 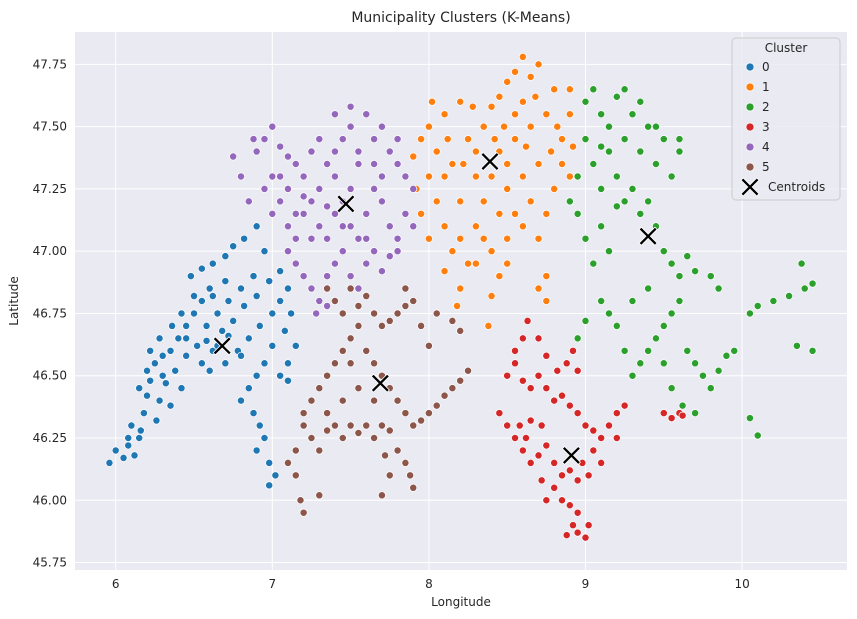 What do you see at coordinates (380, 383) in the screenshot?
I see `centroid-marker` at bounding box center [380, 383].